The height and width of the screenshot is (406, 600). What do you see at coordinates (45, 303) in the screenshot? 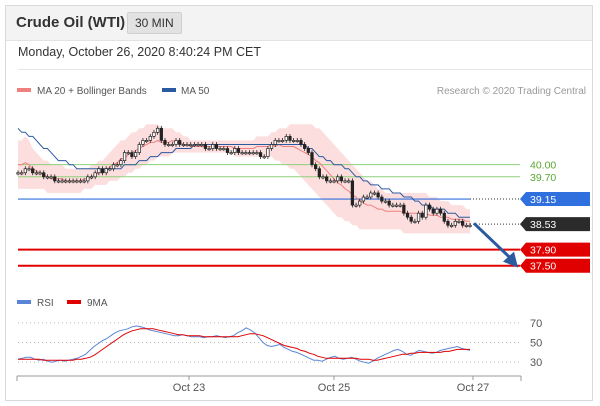
I see `rsi-legend-label: RSI` at bounding box center [45, 303].